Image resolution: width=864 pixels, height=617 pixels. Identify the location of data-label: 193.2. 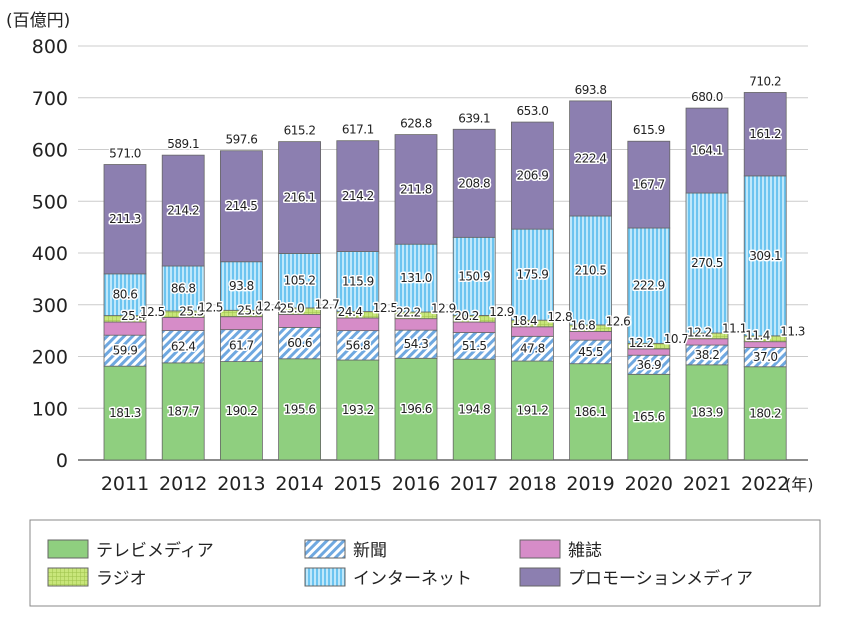
(358, 410).